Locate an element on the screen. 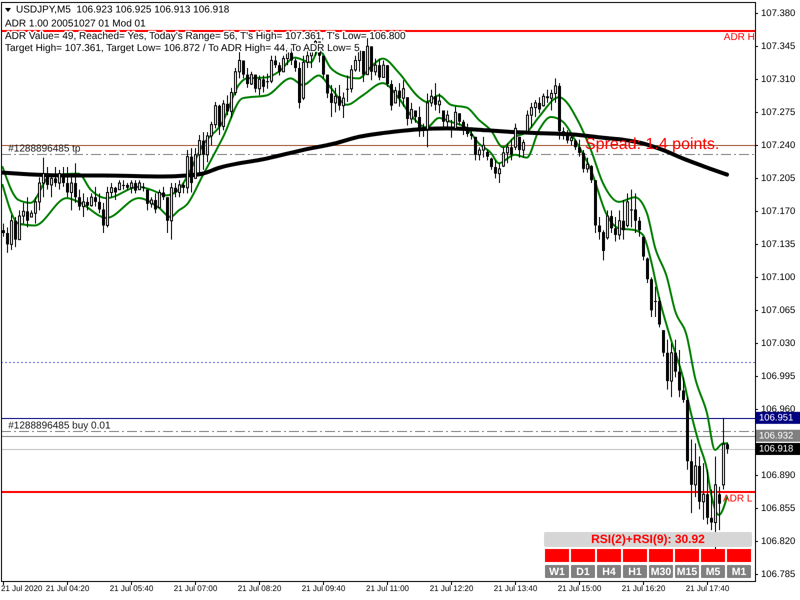  y-tick-label: 107.275 is located at coordinates (778, 112).